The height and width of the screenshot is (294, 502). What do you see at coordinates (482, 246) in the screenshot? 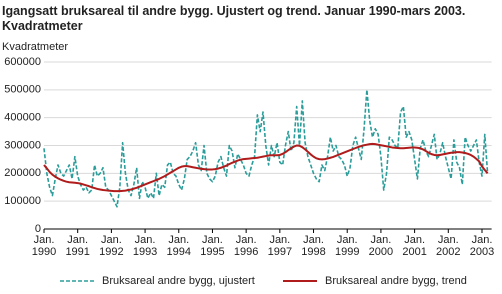
I see `x-tick-label: Jan. 2003` at bounding box center [482, 246].